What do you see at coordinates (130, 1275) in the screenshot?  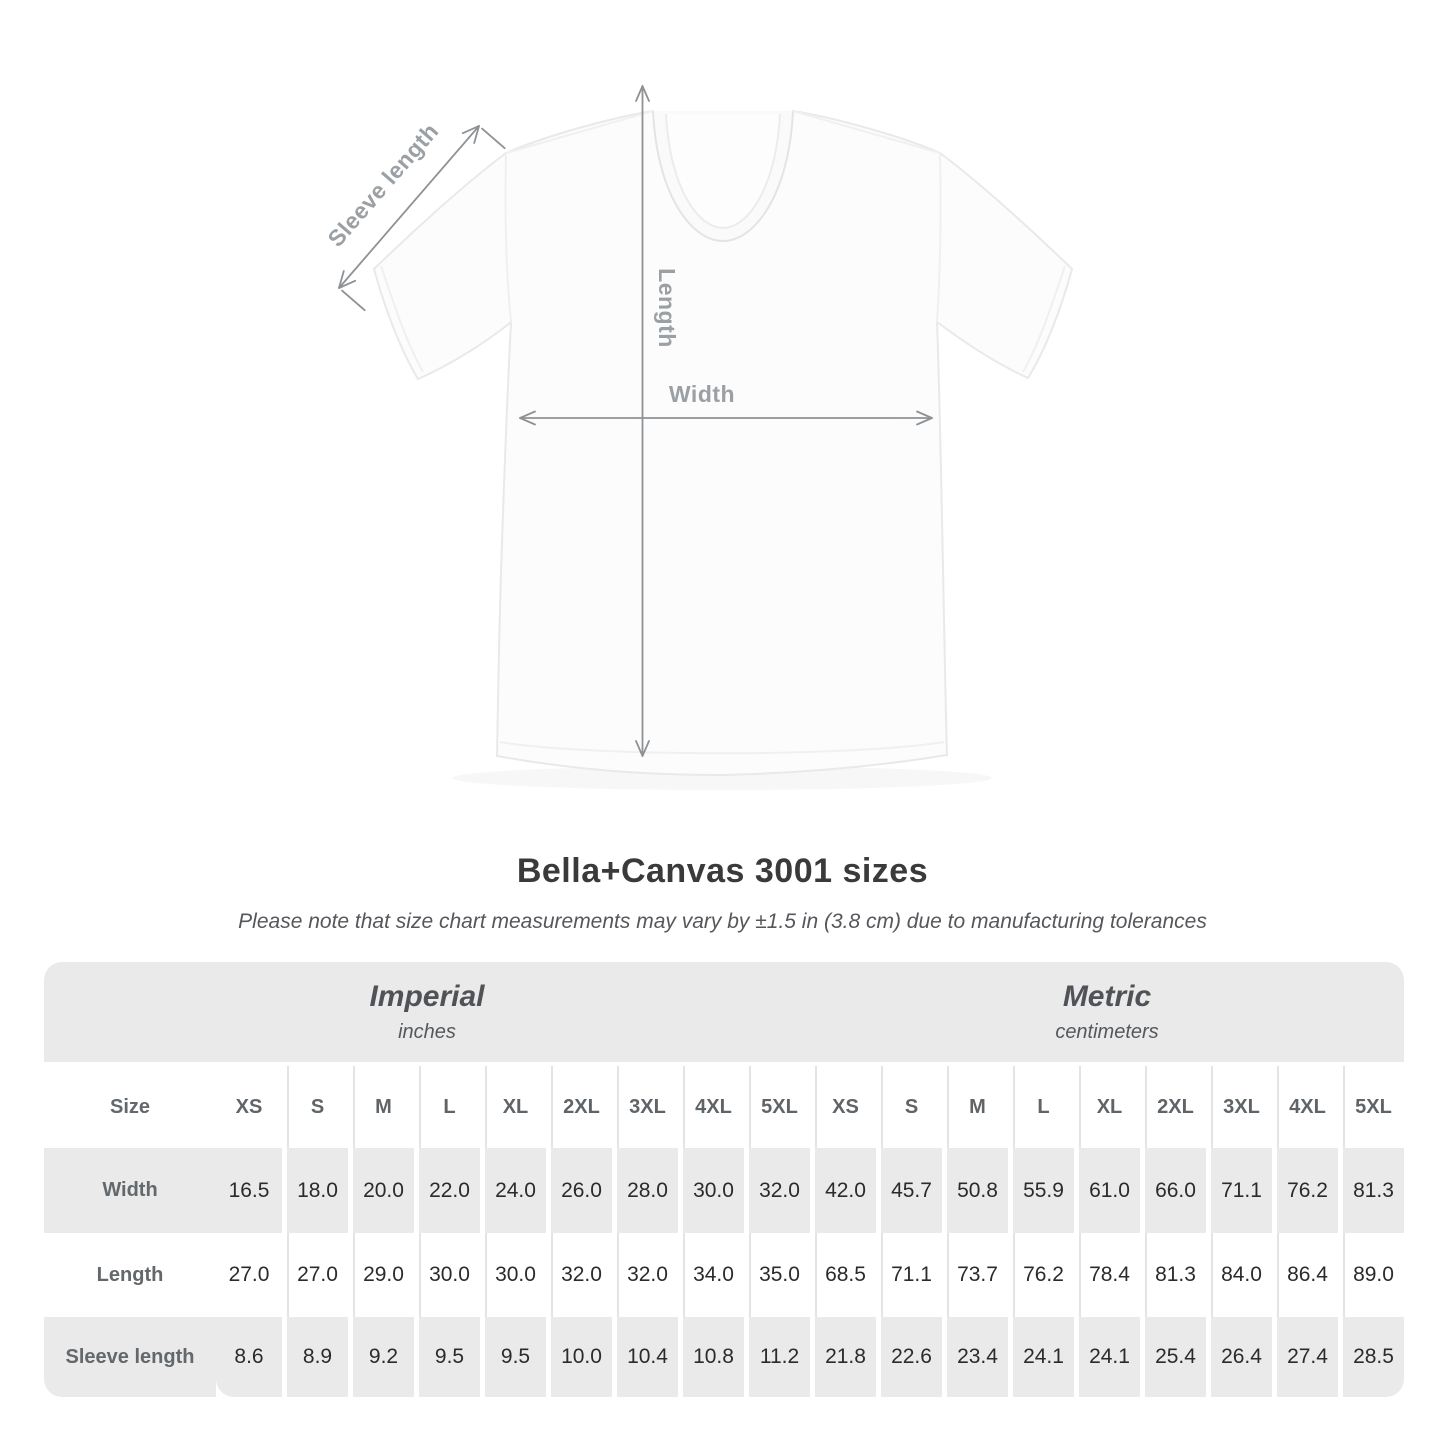 I see `row-label-length: Length` at bounding box center [130, 1275].